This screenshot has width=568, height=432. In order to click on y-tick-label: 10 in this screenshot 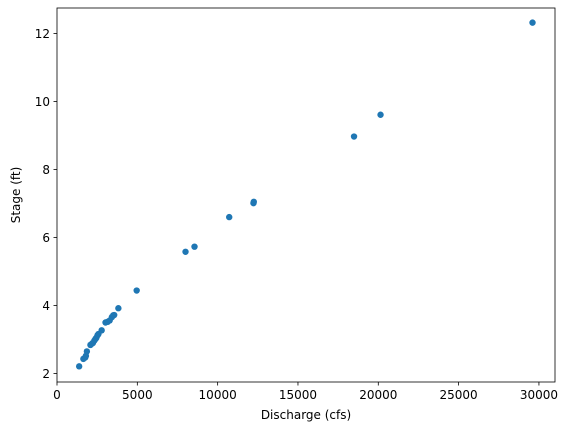, I will do `click(42, 102)`.